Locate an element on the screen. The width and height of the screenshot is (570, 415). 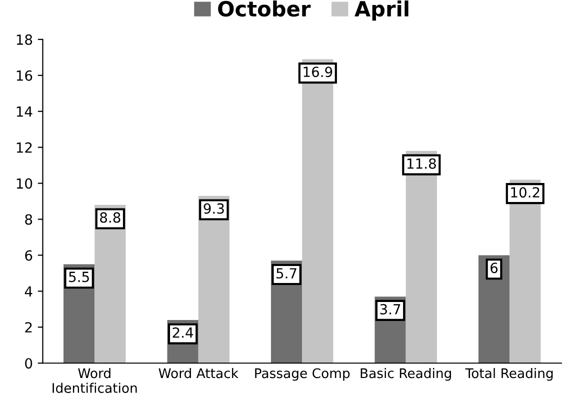
legend-label: April is located at coordinates (381, 10).